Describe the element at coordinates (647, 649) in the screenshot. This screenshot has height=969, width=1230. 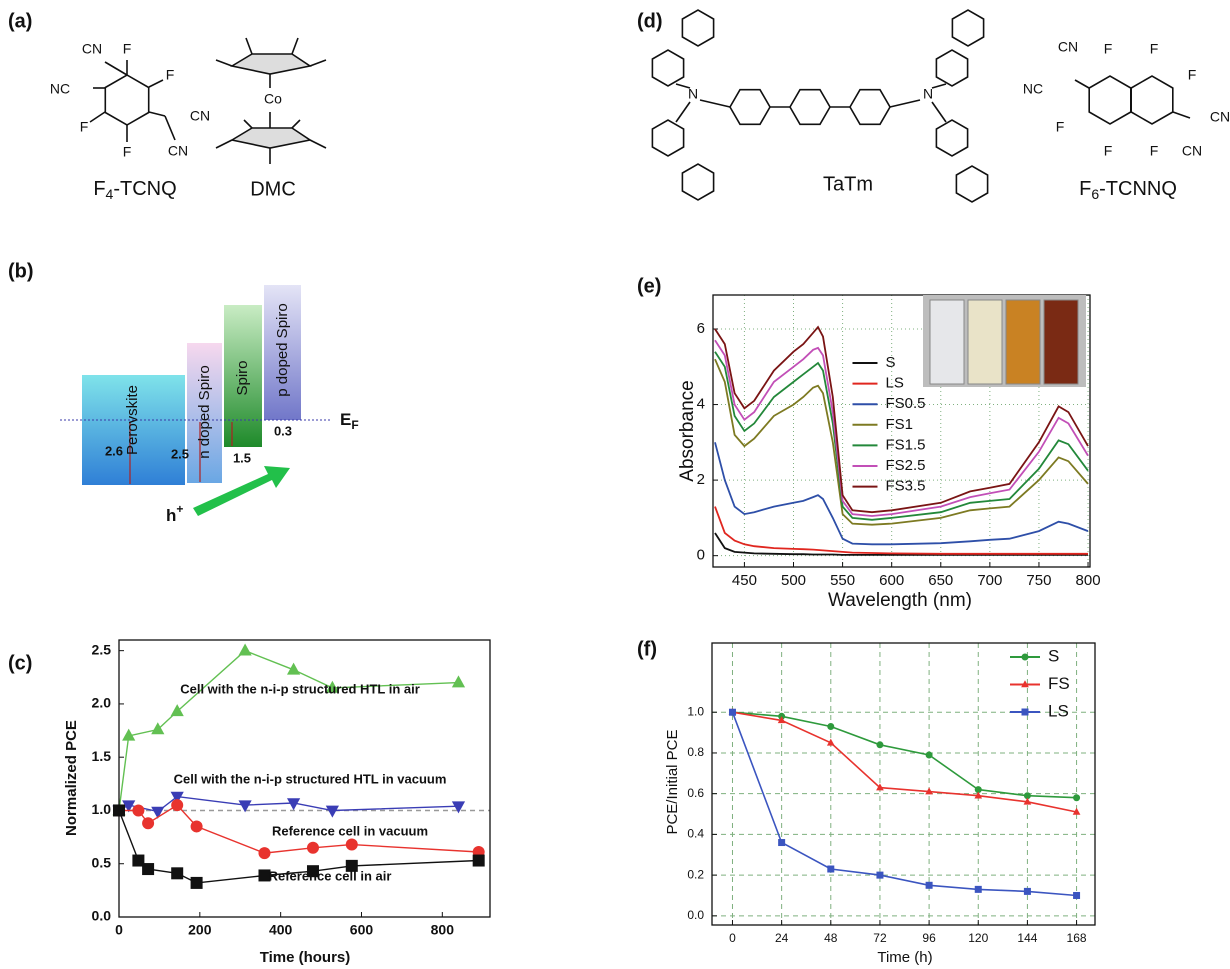
I see `panel-label: (f)` at that location.